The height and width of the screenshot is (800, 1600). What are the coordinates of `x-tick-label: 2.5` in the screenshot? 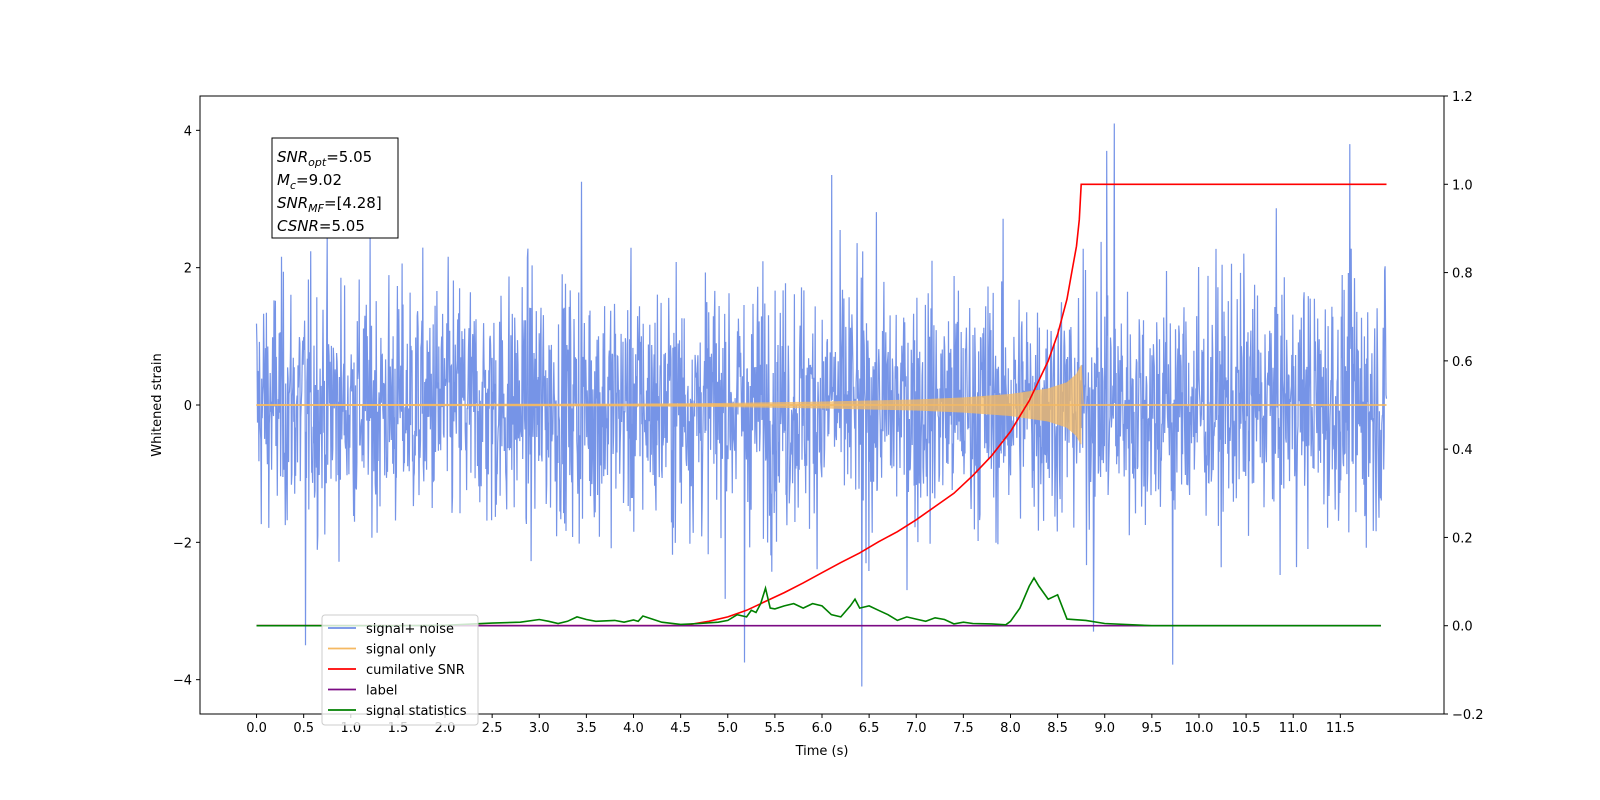 It's located at (492, 728).